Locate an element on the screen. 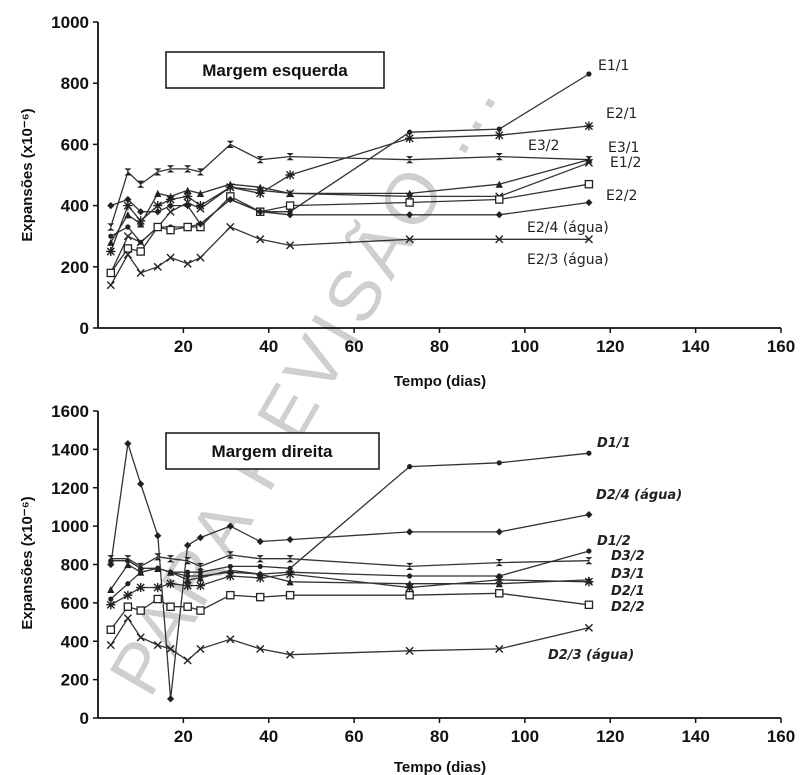  series-label: D3/1 is located at coordinates (628, 574).